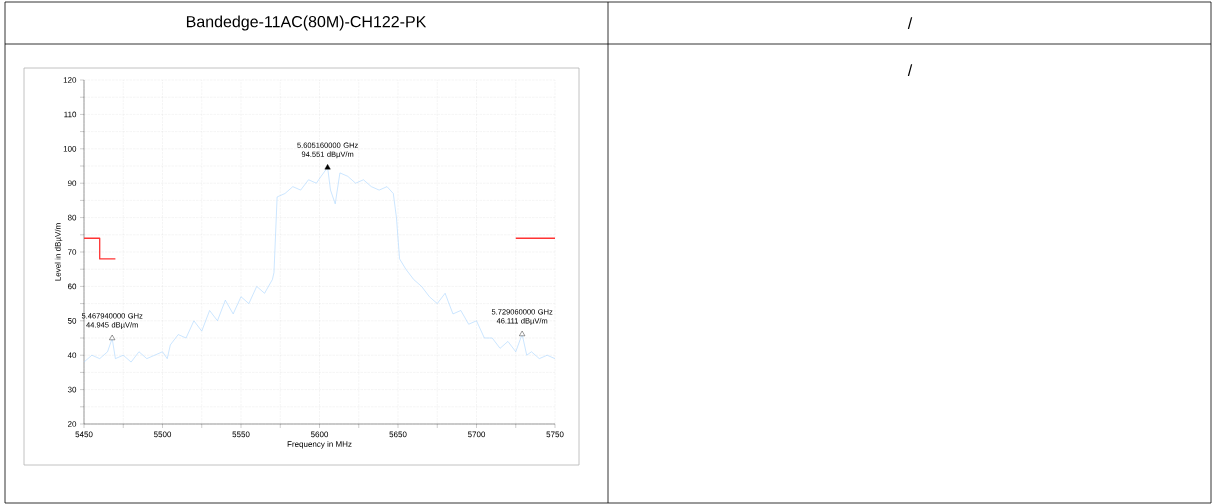  I want to click on chart-title: Bandedge-11AC(80M)-CH122-PK, so click(306, 23).